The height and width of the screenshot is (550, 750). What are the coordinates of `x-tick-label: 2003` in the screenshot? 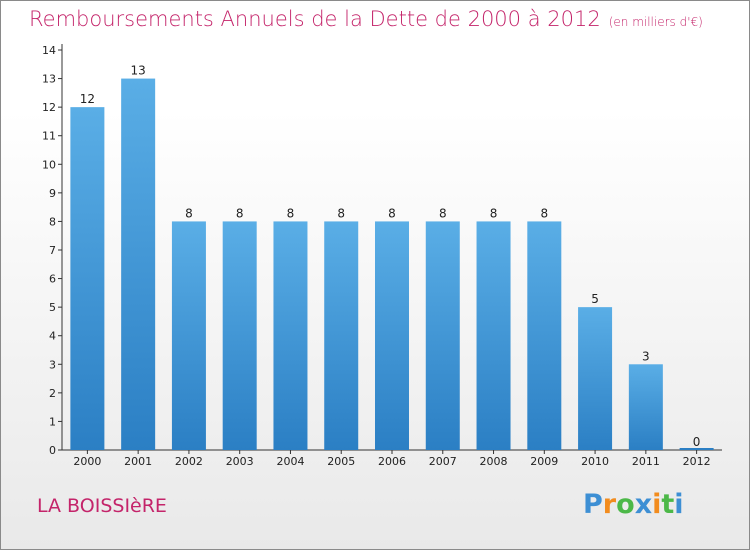 It's located at (240, 461).